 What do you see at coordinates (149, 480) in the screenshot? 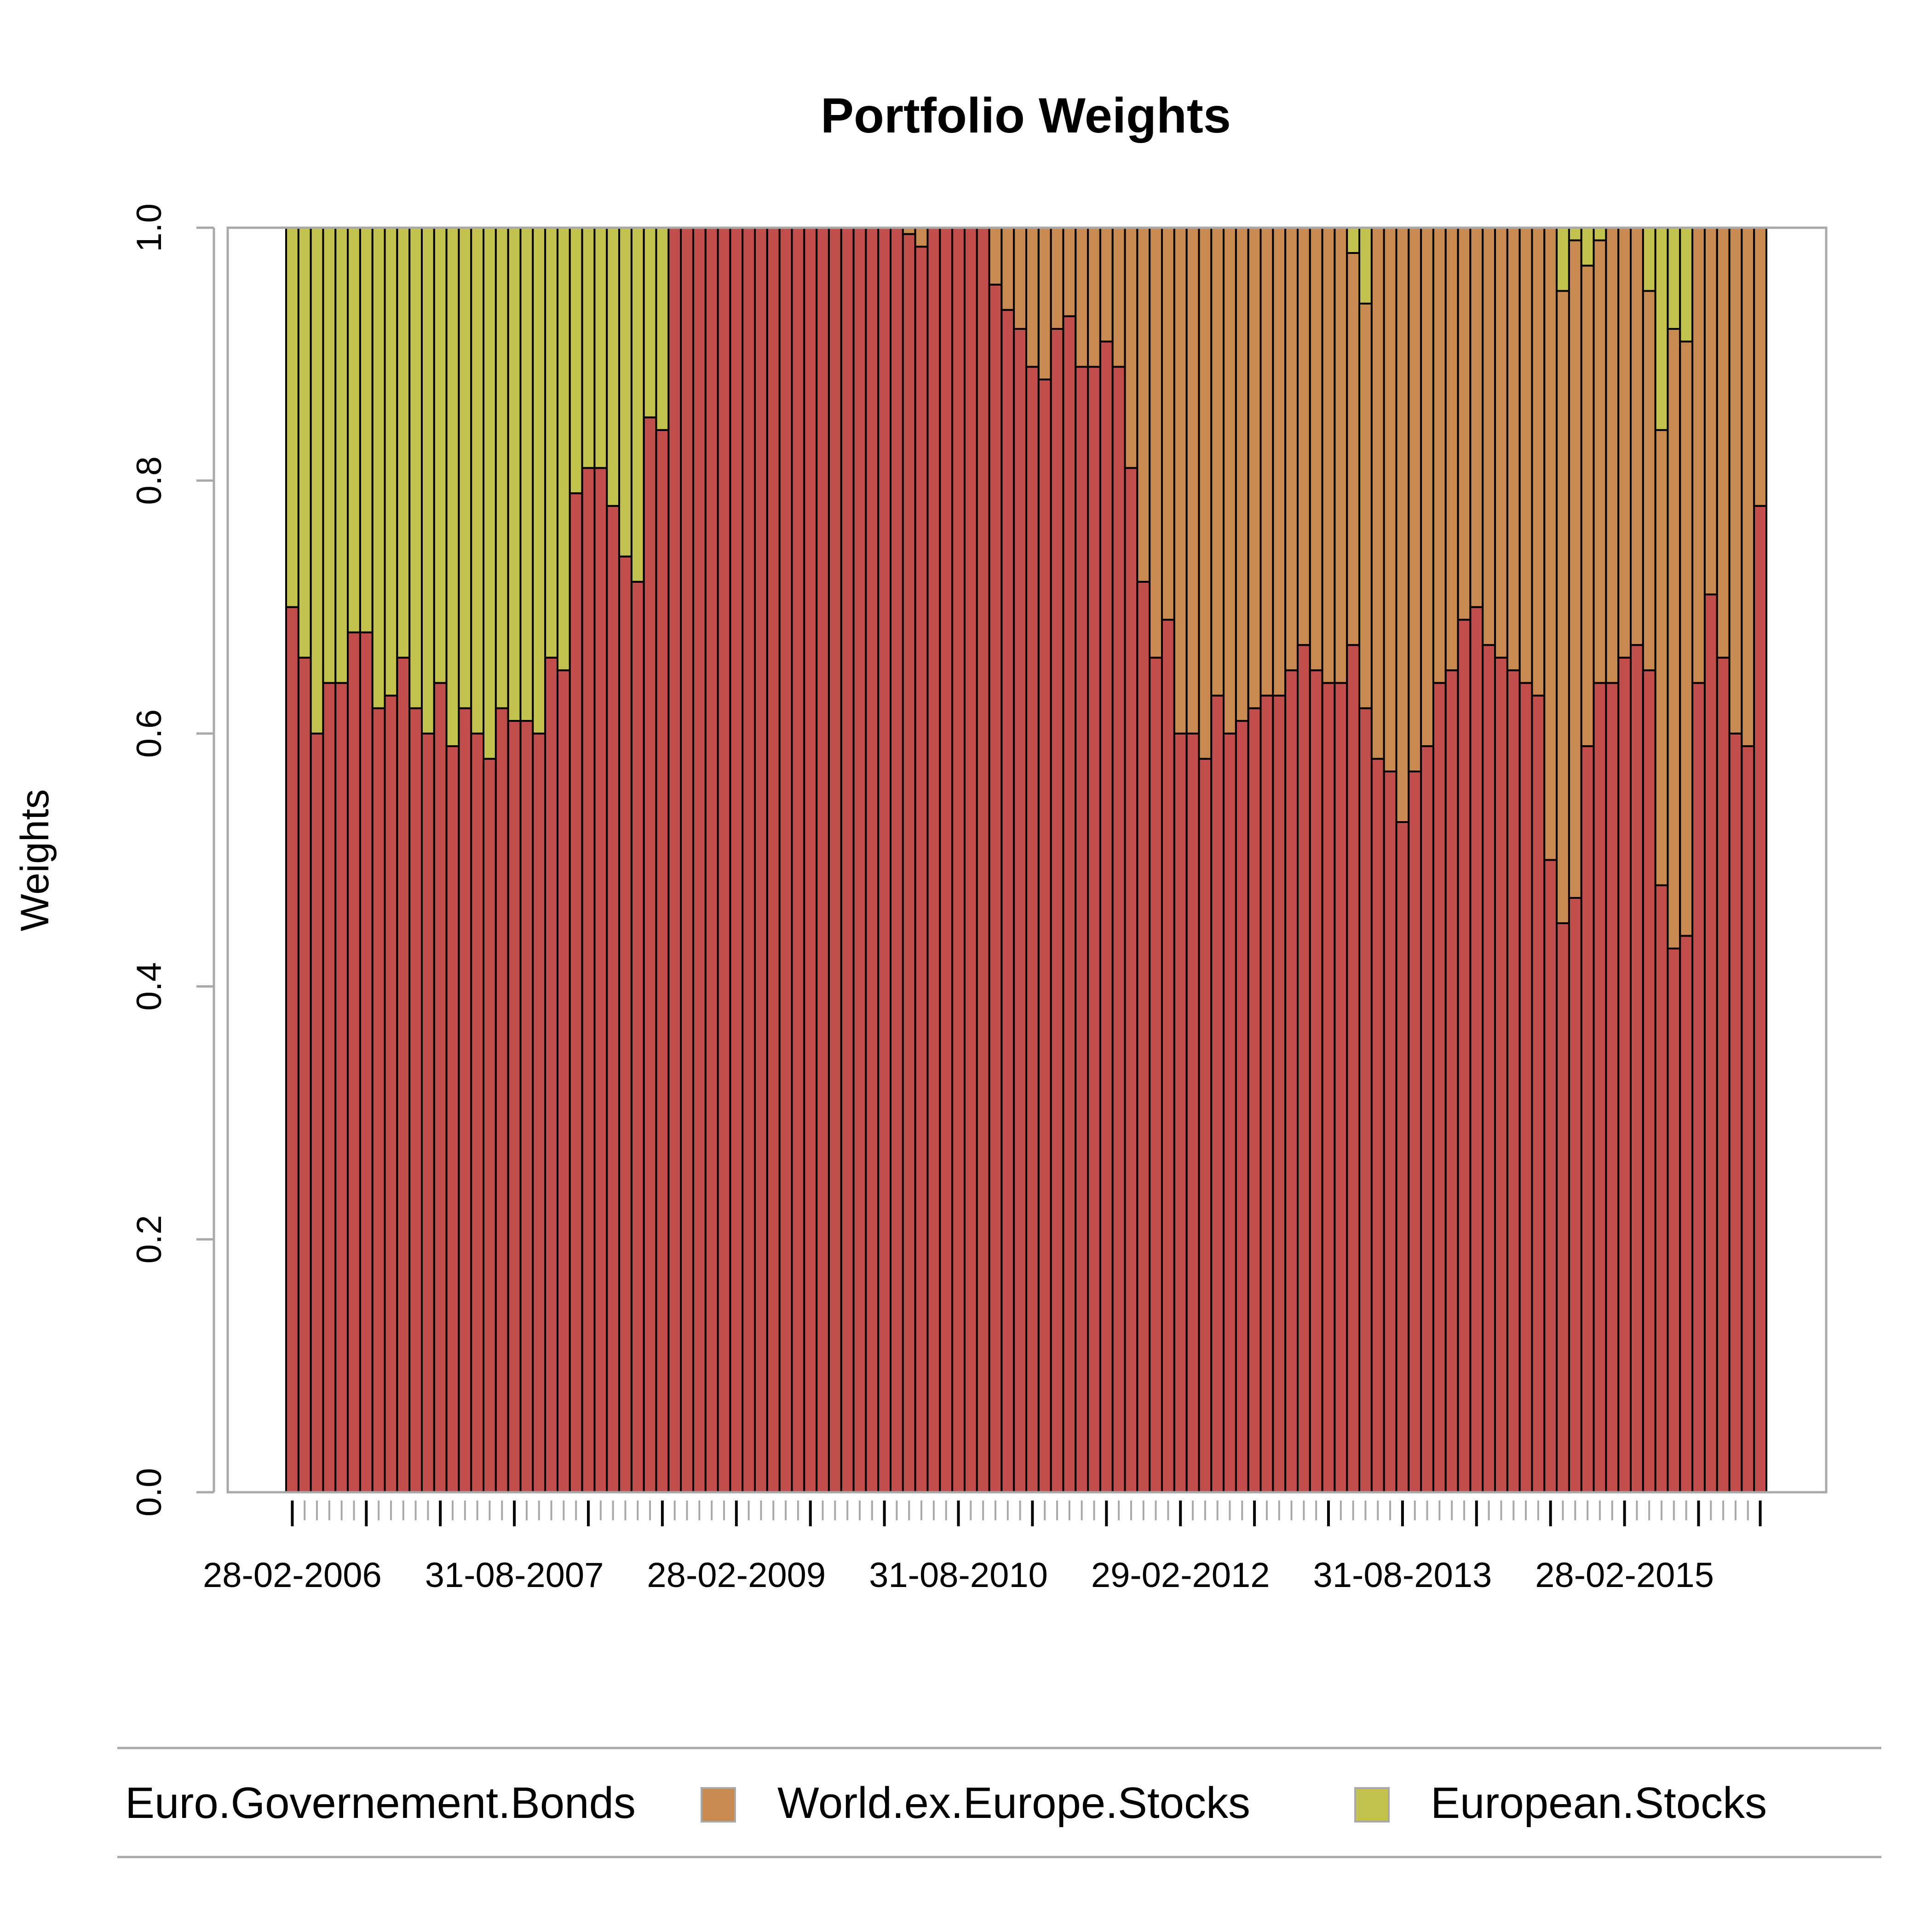
I see `y-tick-label: 0.8` at bounding box center [149, 480].